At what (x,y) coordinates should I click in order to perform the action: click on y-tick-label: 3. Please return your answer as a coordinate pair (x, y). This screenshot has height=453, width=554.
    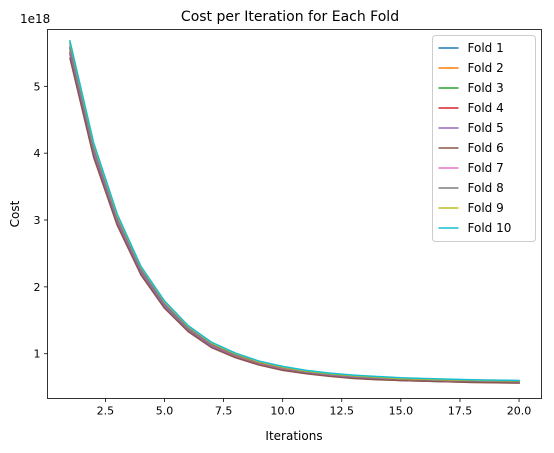
    Looking at the image, I should click on (37, 220).